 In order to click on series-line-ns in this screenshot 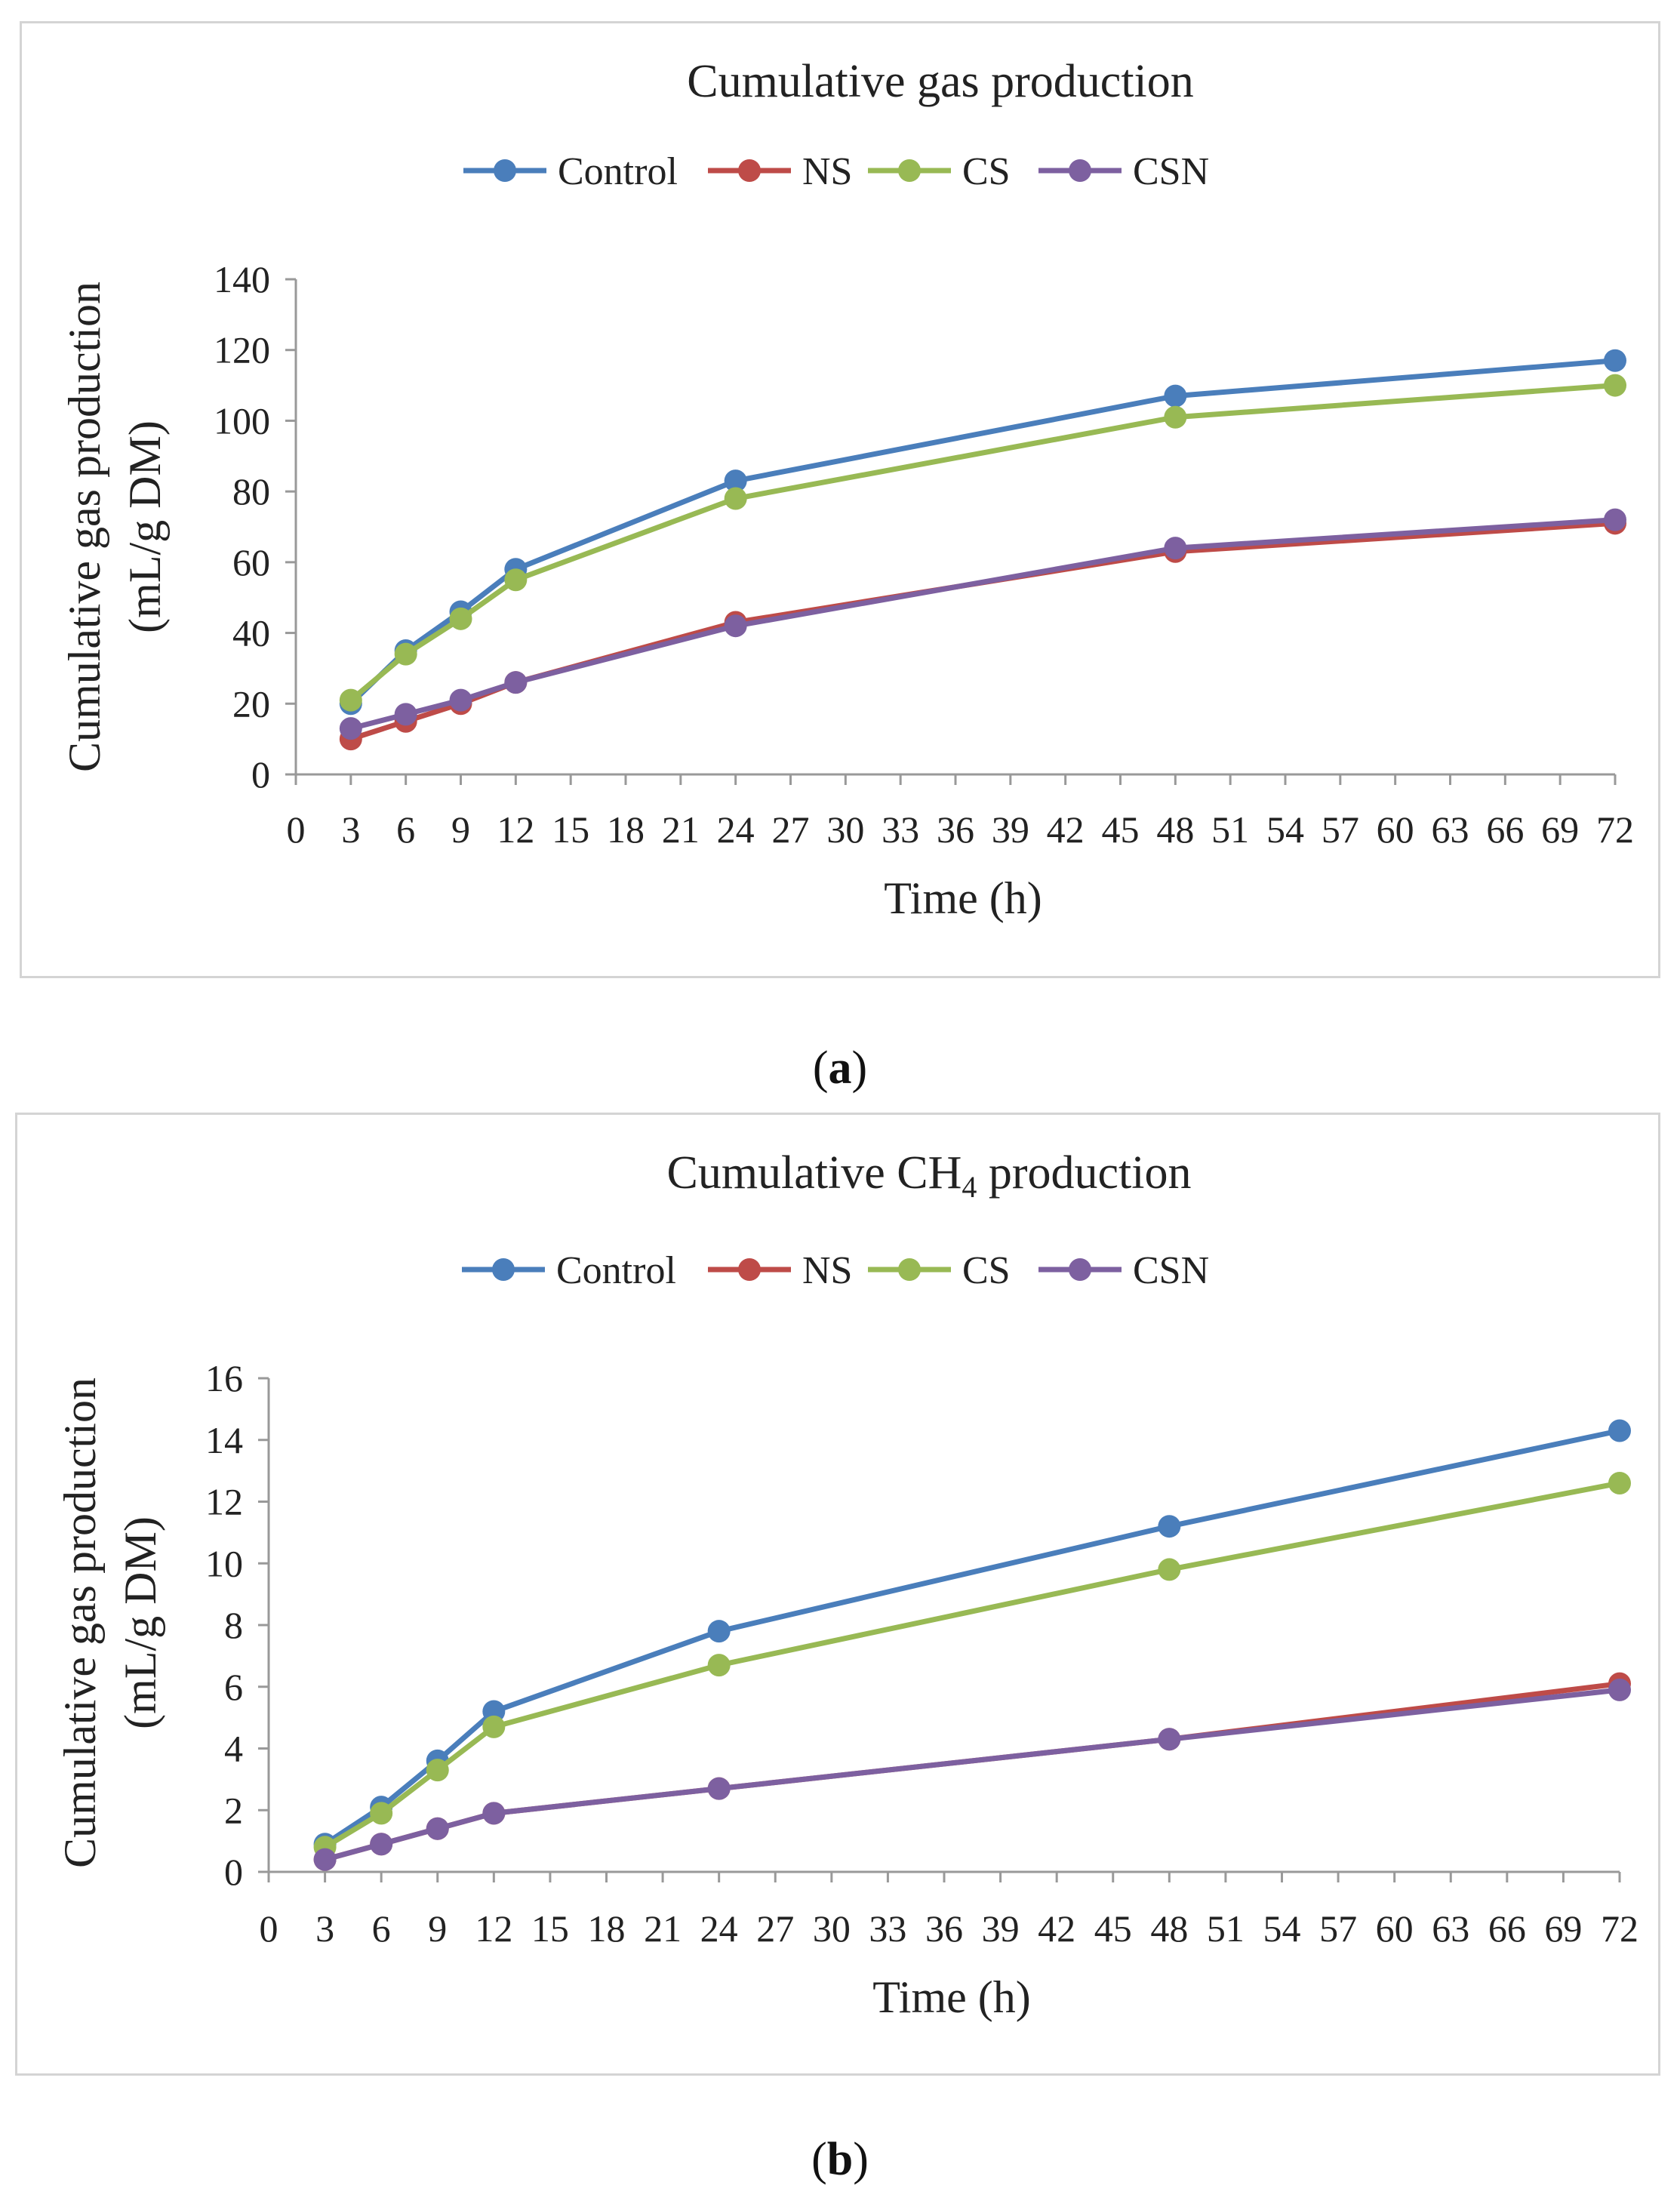, I will do `click(983, 631)`.